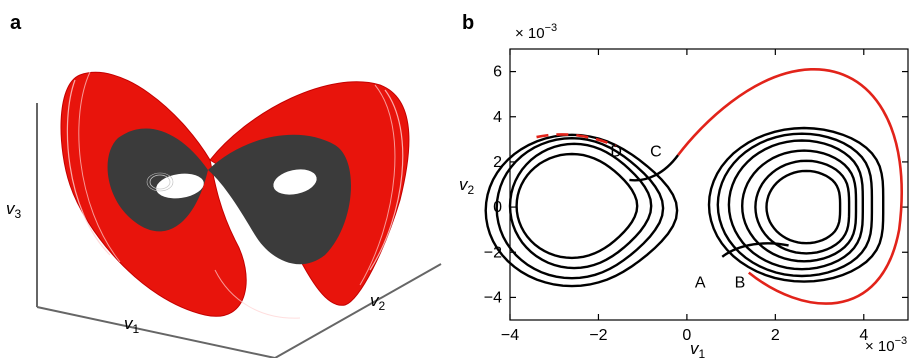  I want to click on point-label-d: D, so click(616, 152).